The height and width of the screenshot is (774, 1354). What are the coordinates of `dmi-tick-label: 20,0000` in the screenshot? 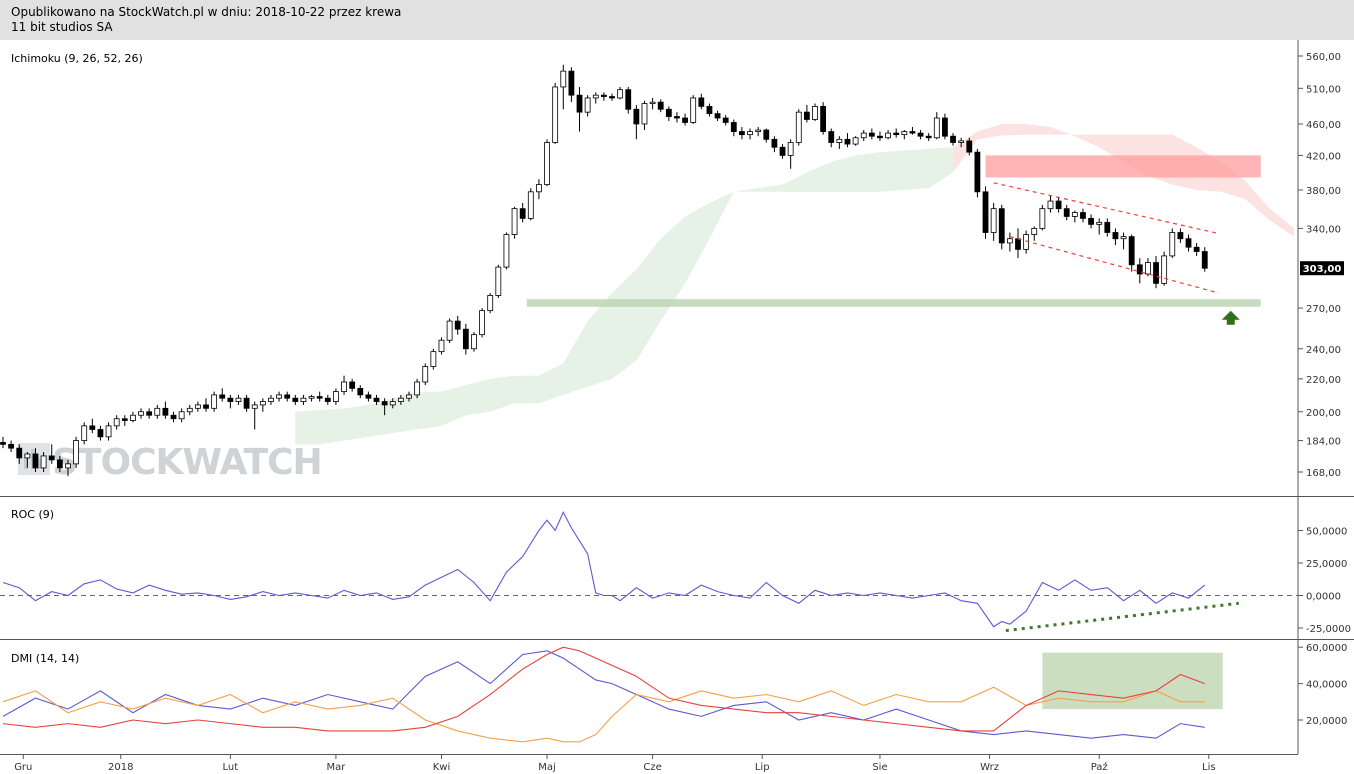 It's located at (1326, 721).